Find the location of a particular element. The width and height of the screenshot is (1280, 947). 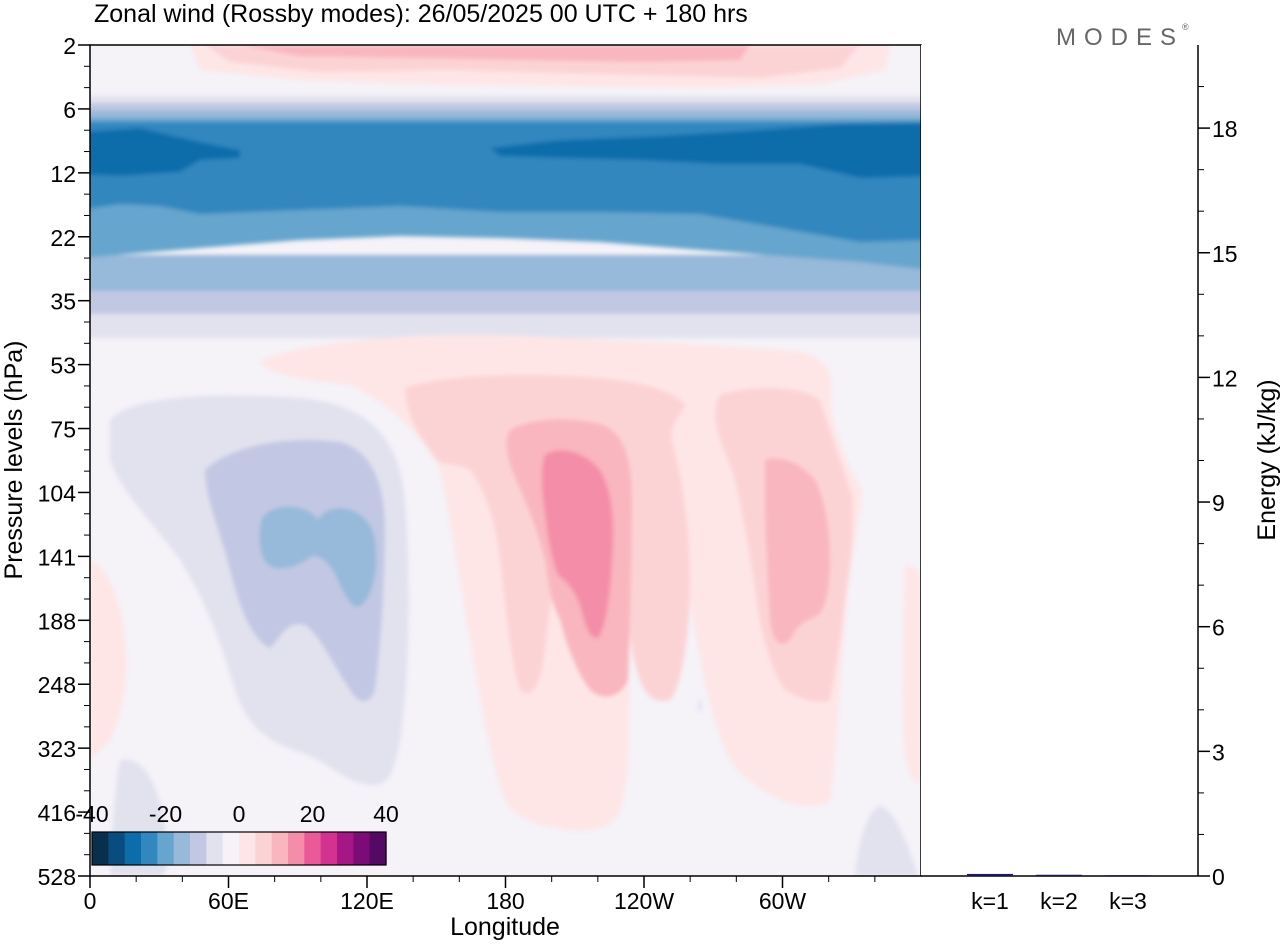

energy-axis-label: Energy (kJ/kg) is located at coordinates (1266, 459).